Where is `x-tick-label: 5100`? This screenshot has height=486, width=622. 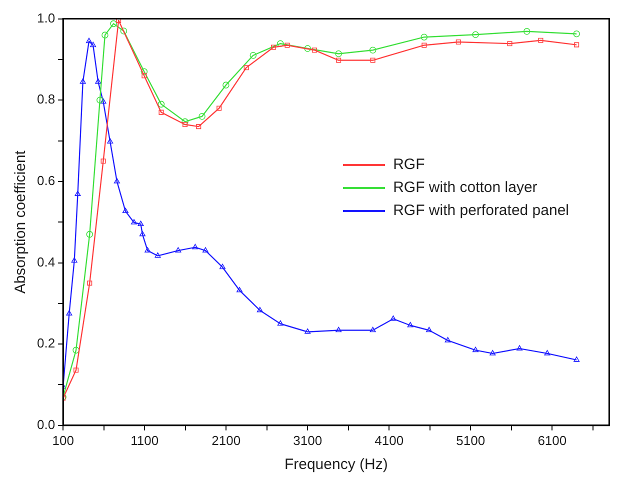 x-tick-label: 5100 is located at coordinates (471, 440).